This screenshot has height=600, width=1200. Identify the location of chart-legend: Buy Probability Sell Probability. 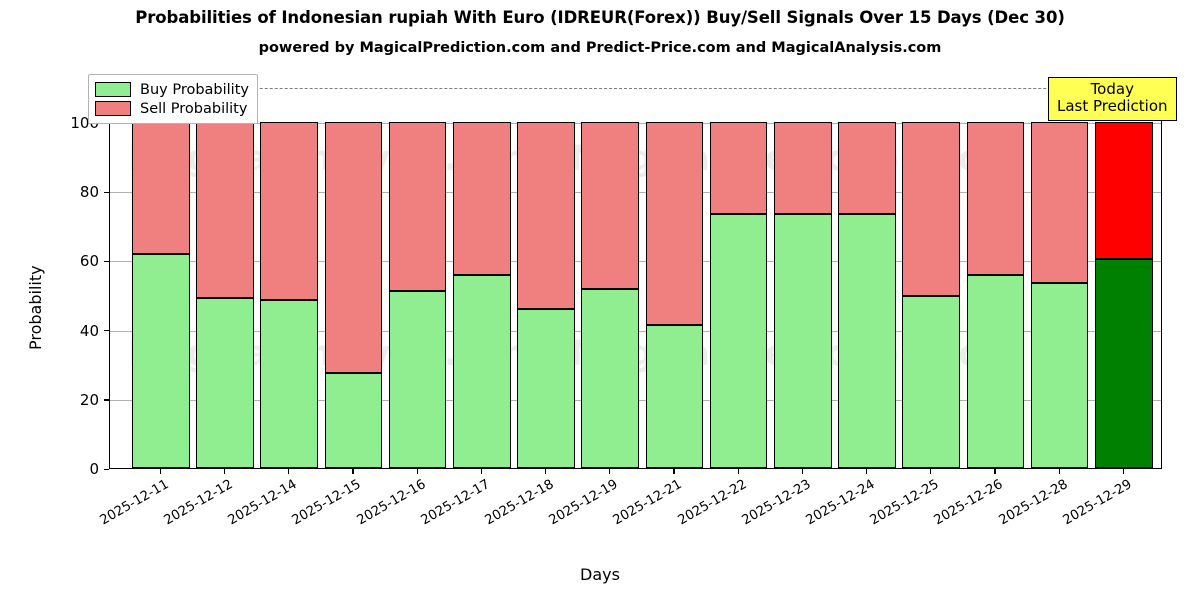
(173, 99).